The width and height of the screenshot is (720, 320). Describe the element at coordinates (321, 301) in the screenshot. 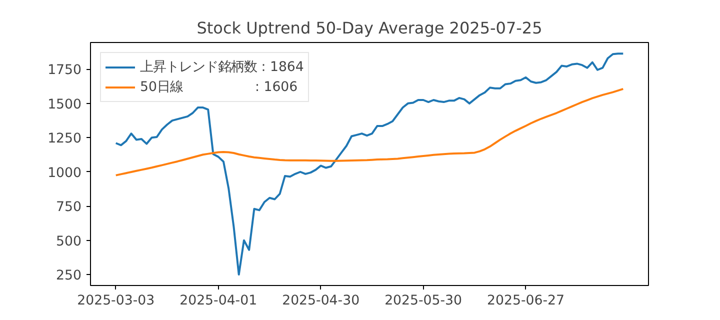

I see `x-tick-label: 2025-04-30` at that location.